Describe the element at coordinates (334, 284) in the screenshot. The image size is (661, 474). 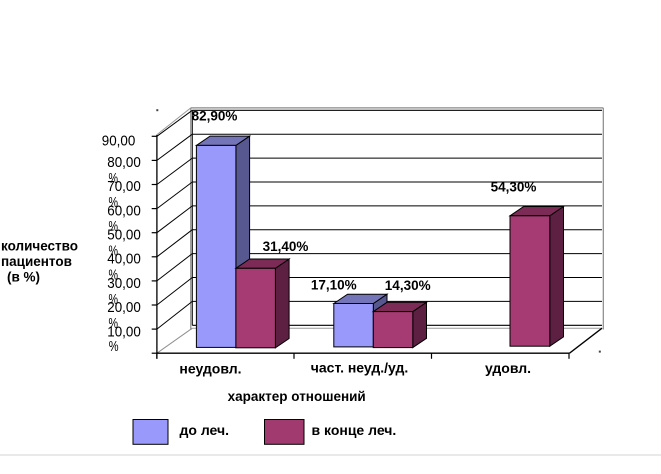
I see `svg-text: 17,10%` at that location.